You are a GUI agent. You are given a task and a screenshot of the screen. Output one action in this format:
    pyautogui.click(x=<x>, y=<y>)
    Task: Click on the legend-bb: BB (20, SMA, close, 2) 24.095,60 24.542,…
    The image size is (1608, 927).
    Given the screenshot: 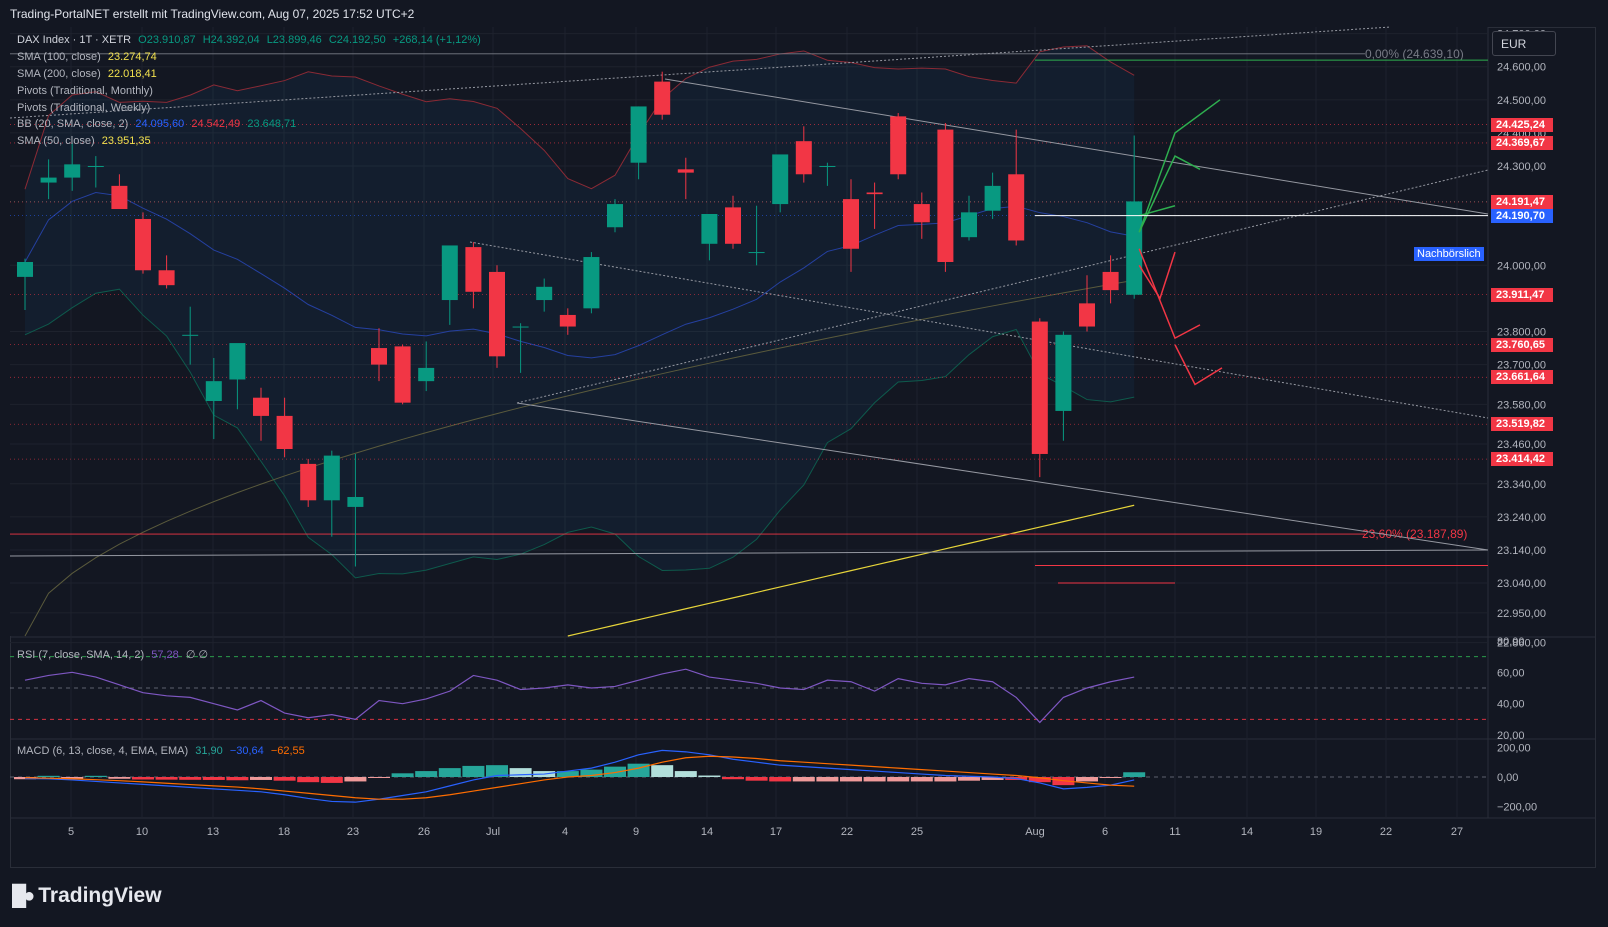 What is the action you would take?
    pyautogui.click(x=158, y=124)
    